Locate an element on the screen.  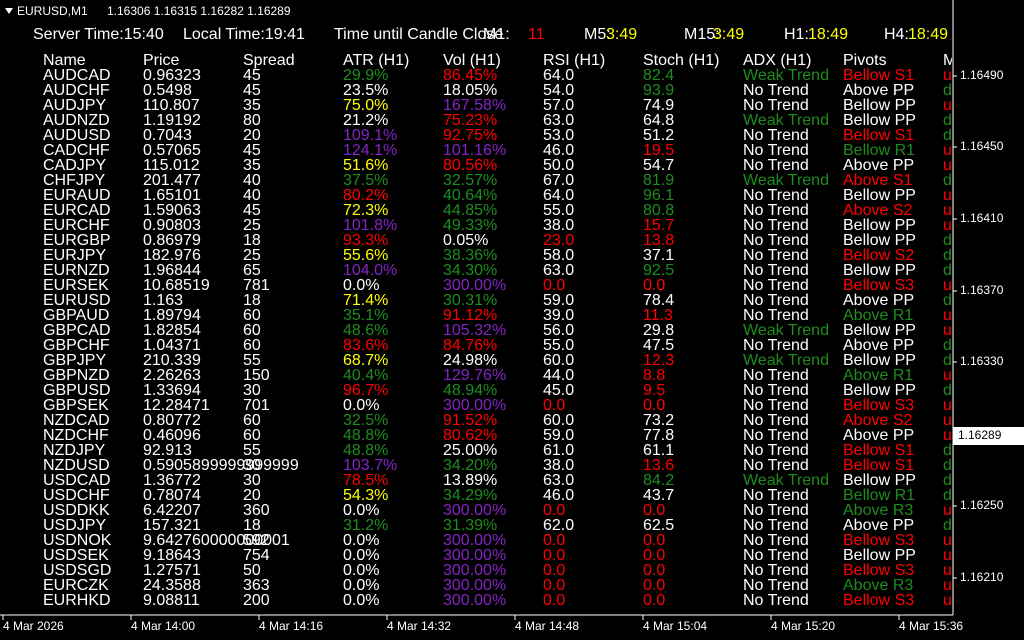
cell: 57.0 is located at coordinates (558, 105).